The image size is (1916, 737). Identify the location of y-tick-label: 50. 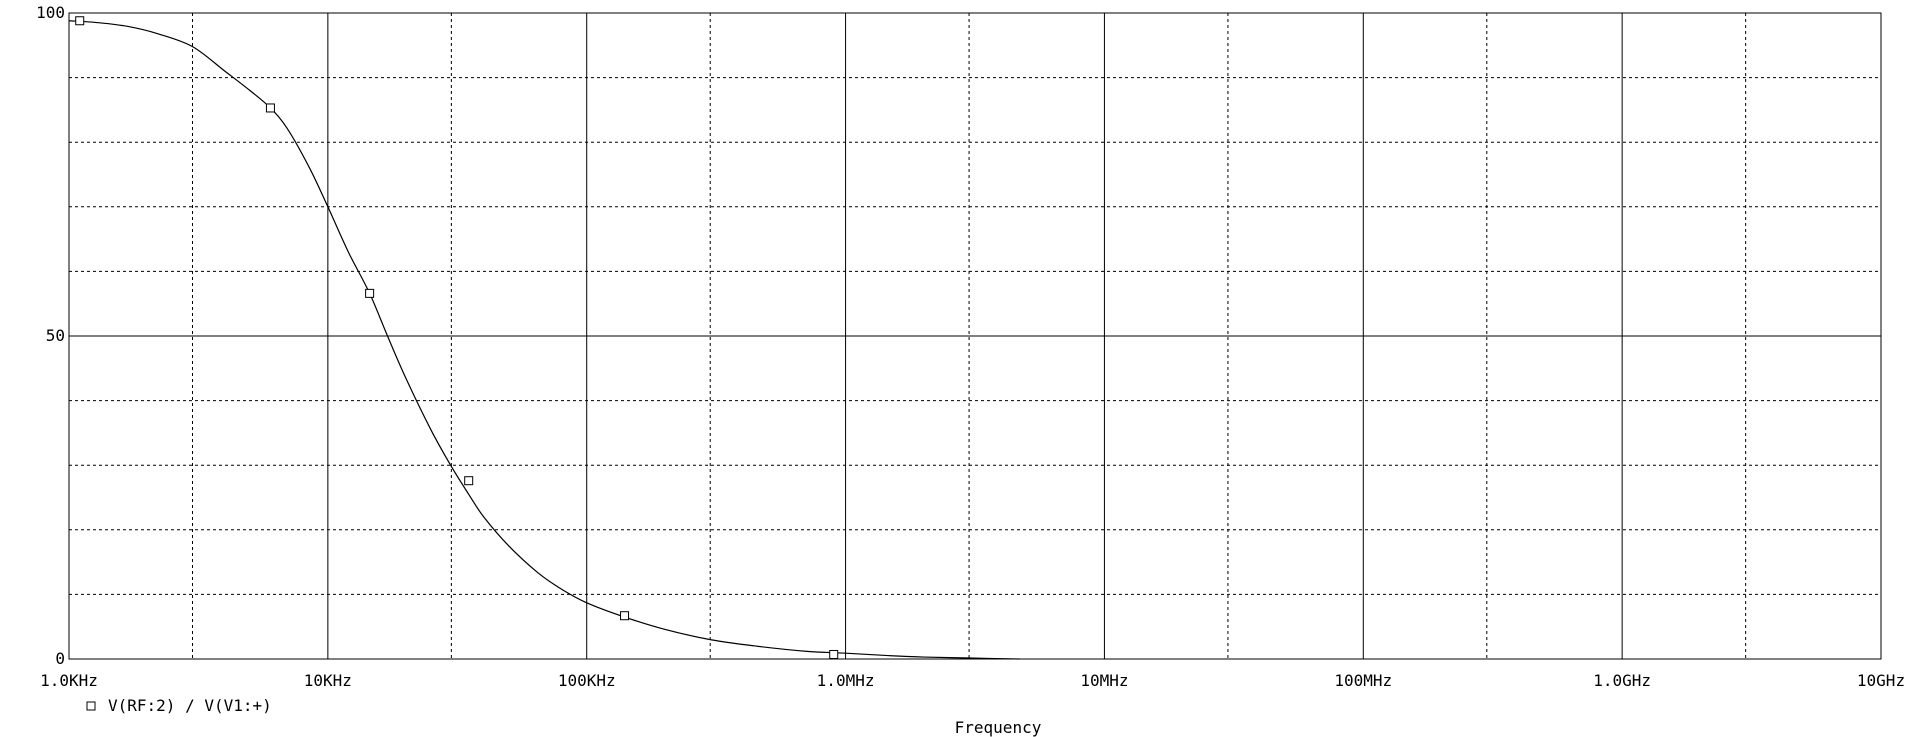
(55, 335).